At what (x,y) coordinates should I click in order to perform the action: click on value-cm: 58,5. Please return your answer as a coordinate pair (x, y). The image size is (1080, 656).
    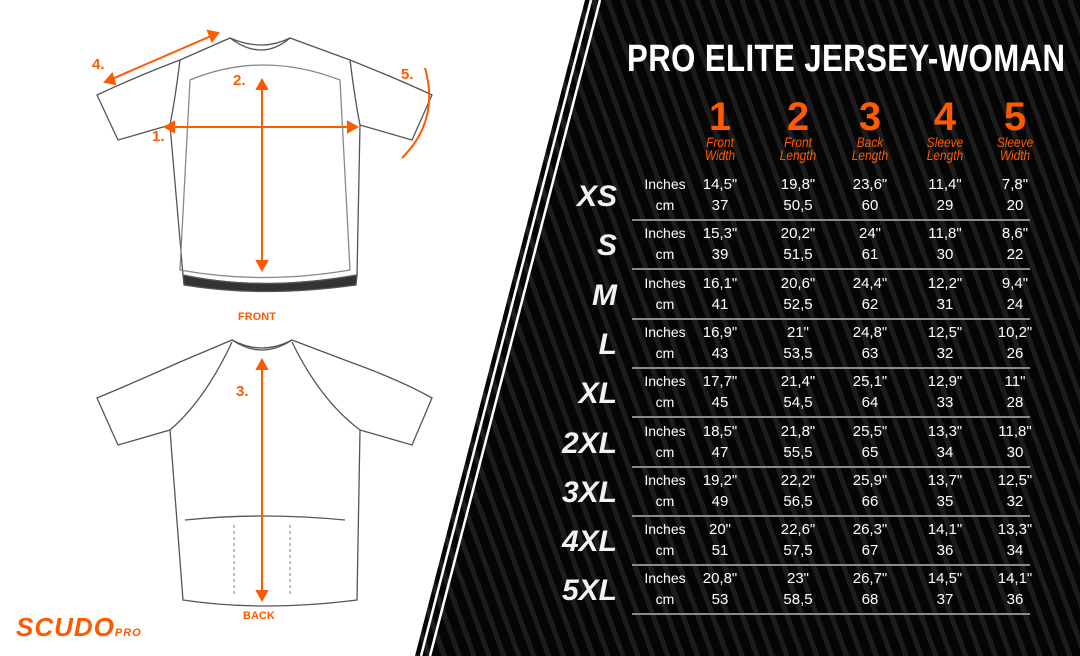
    Looking at the image, I should click on (798, 600).